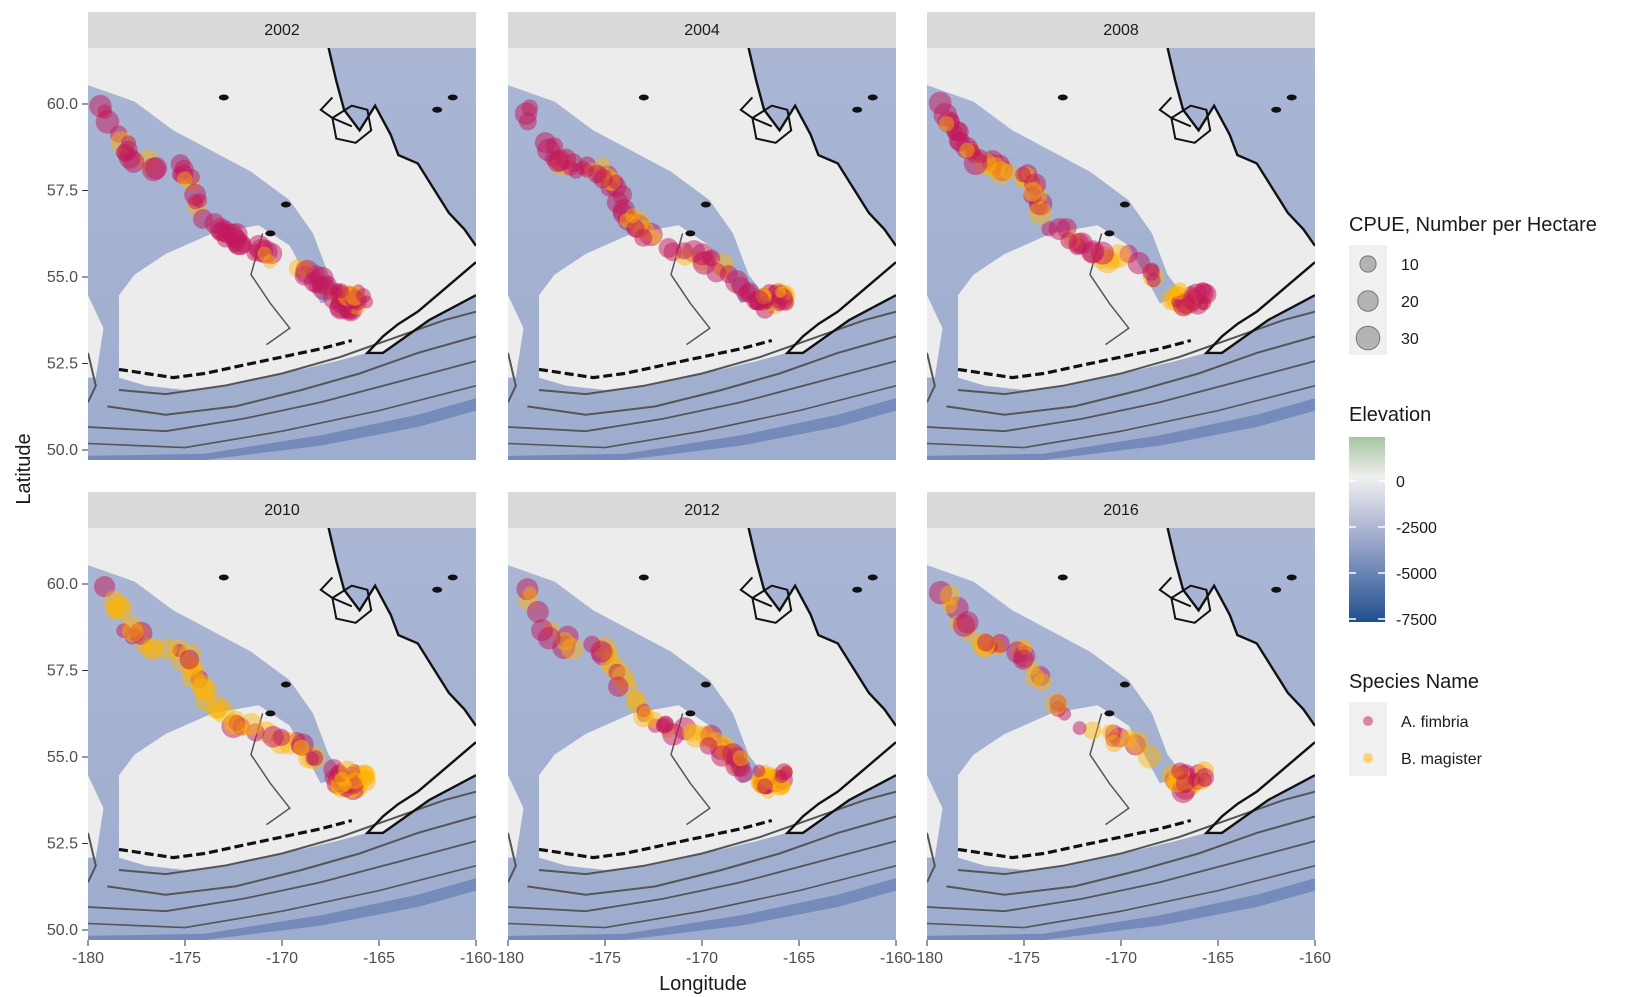  I want to click on facet-strip-label: 2012, so click(702, 510).